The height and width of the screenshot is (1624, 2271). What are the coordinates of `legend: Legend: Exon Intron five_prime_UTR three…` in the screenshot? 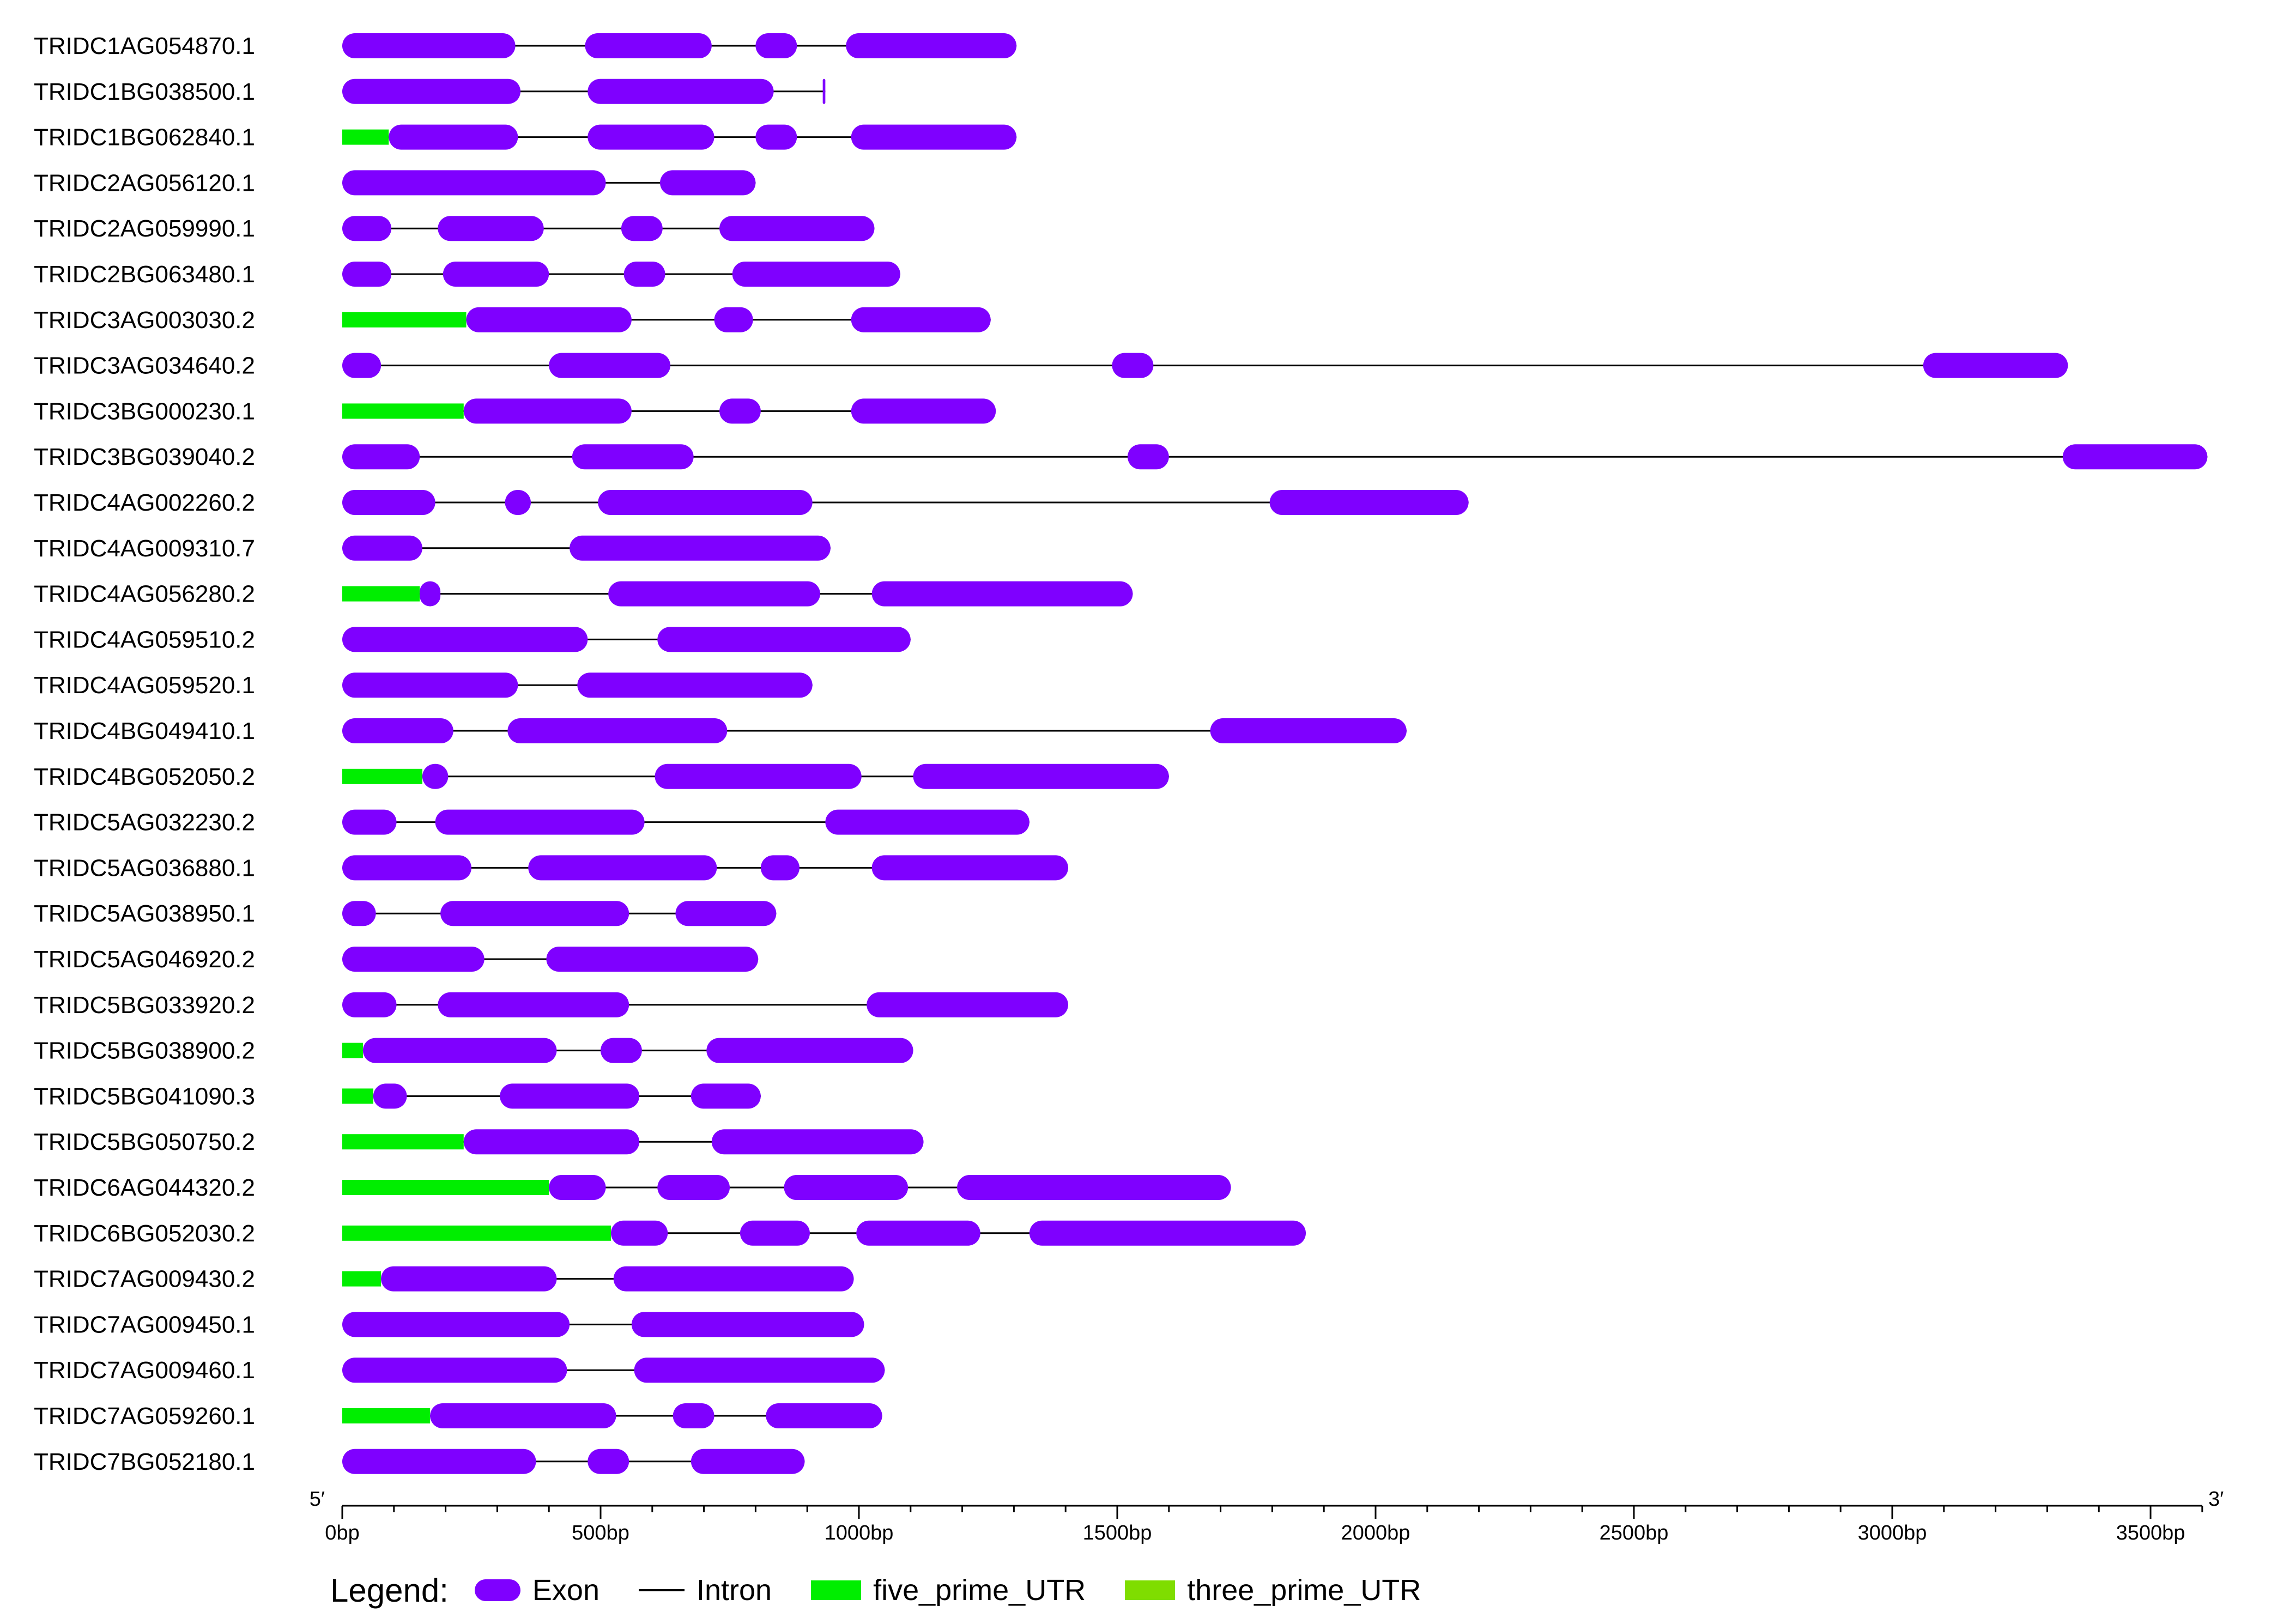 It's located at (895, 1590).